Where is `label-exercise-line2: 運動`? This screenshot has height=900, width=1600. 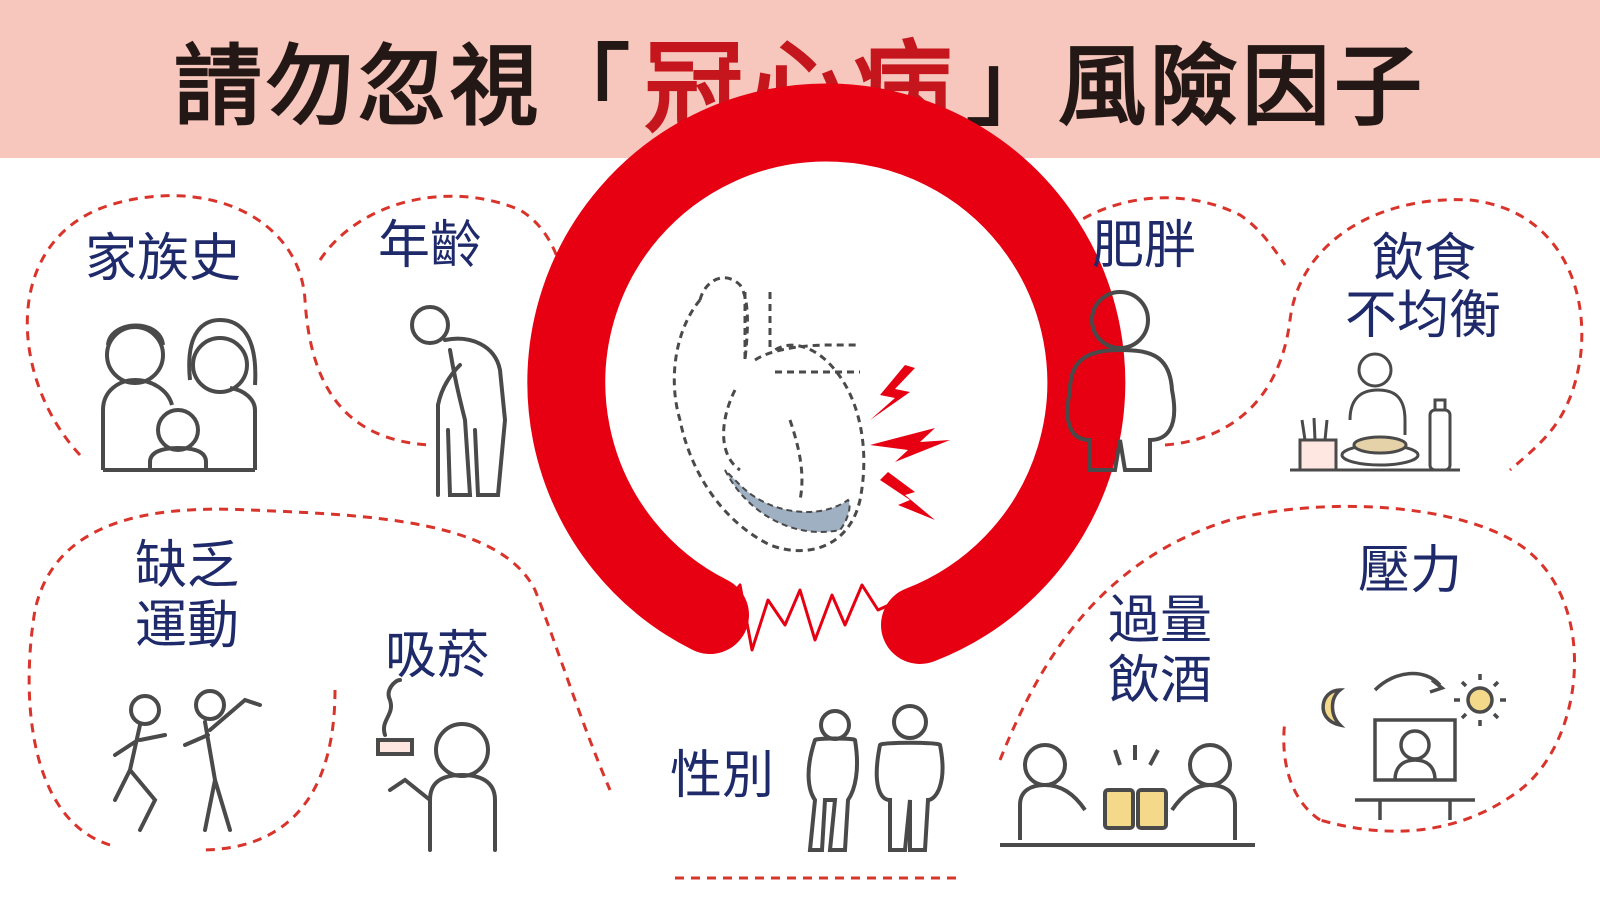
label-exercise-line2: 運動 is located at coordinates (187, 626).